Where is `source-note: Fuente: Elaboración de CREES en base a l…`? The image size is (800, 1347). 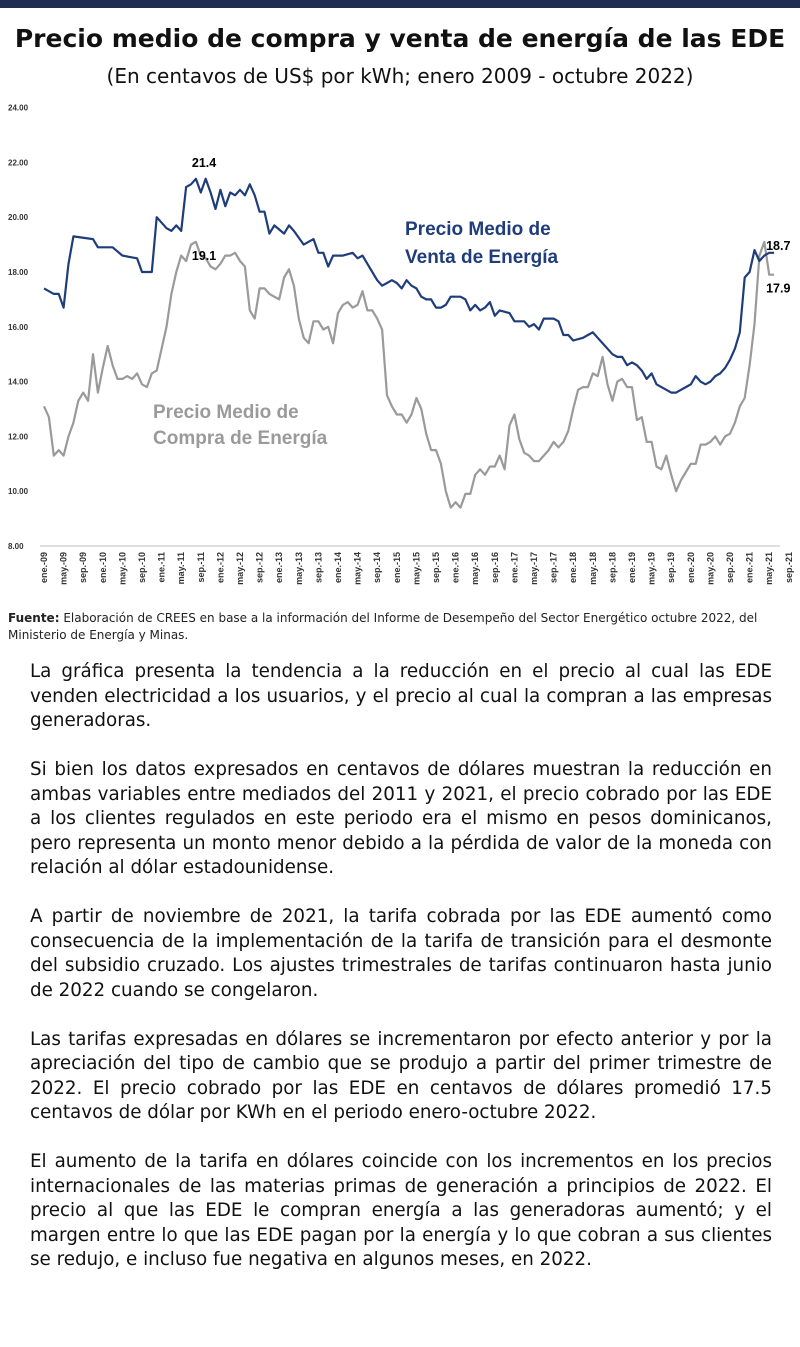
source-note: Fuente: Elaboración de CREES en base a l… is located at coordinates (400, 627).